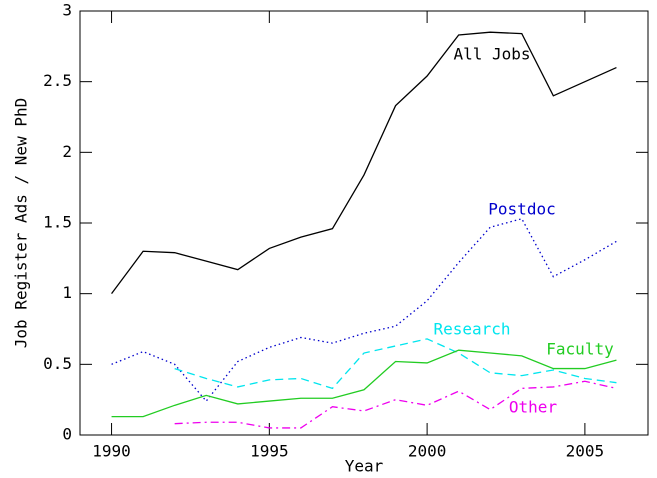 This screenshot has height=478, width=657. What do you see at coordinates (57, 80) in the screenshot?
I see `y-tick-label: 2.5` at bounding box center [57, 80].